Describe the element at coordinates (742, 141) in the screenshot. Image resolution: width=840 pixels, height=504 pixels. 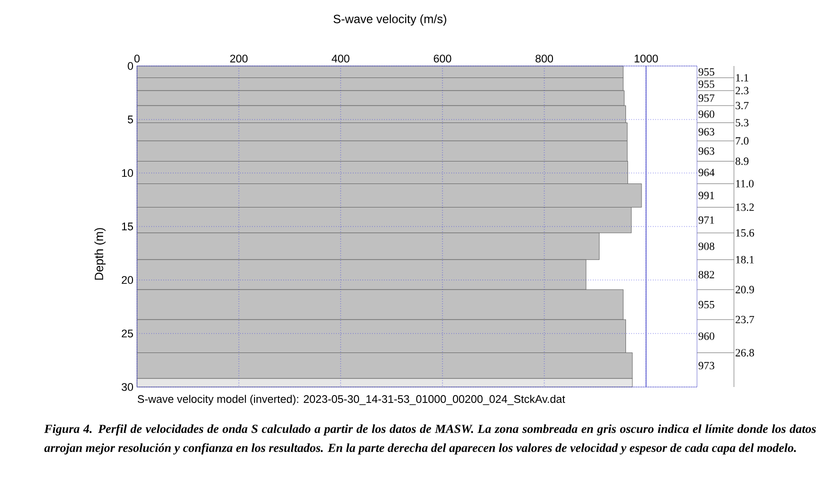
I see `text: 7.0` at that location.